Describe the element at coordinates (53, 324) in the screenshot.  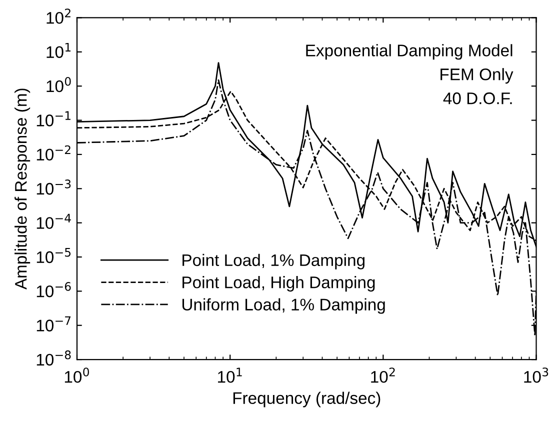
I see `y-tick-label: 10$^{−7}$` at that location.